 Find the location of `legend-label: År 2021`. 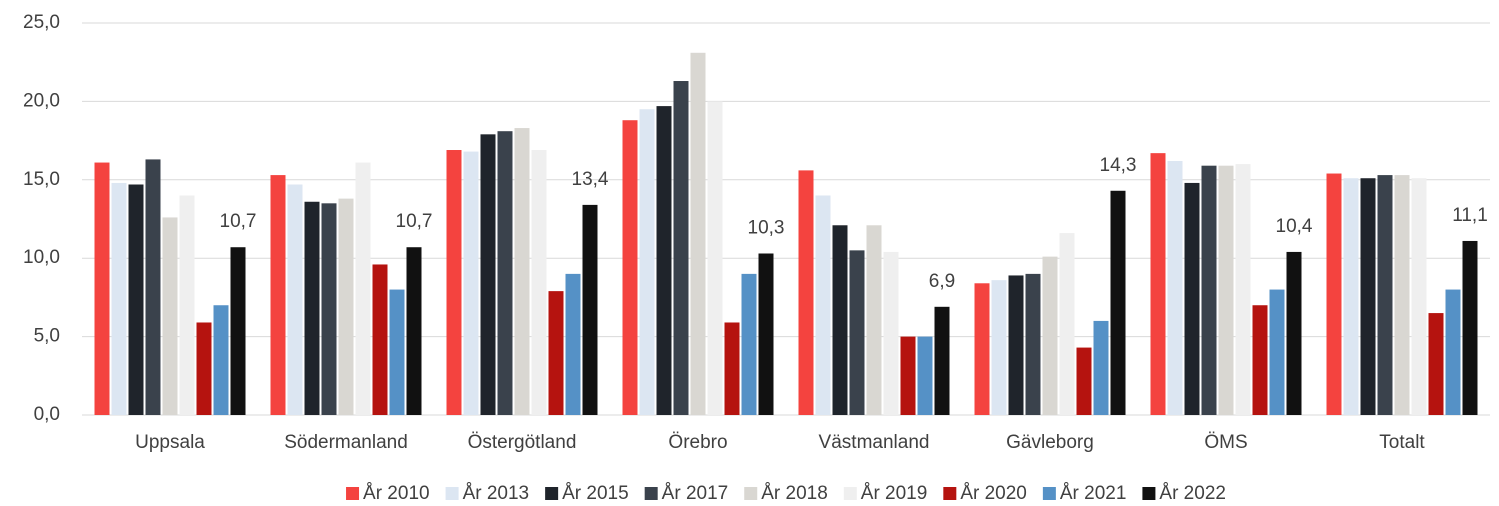

legend-label: År 2021 is located at coordinates (1093, 493).